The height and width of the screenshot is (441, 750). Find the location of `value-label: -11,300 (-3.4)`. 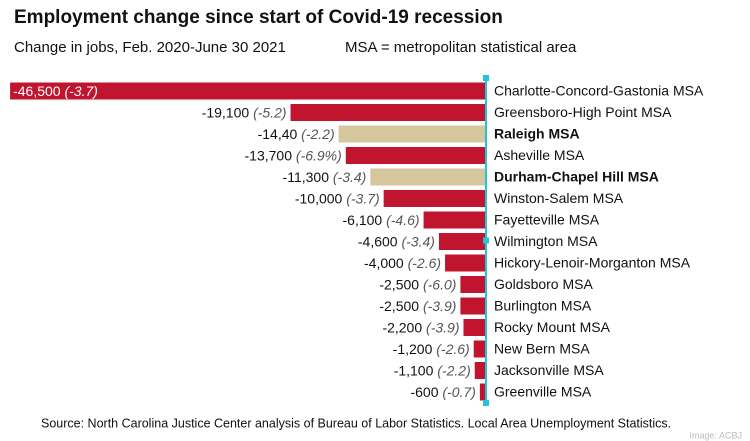

value-label: -11,300 (-3.4) is located at coordinates (325, 177).